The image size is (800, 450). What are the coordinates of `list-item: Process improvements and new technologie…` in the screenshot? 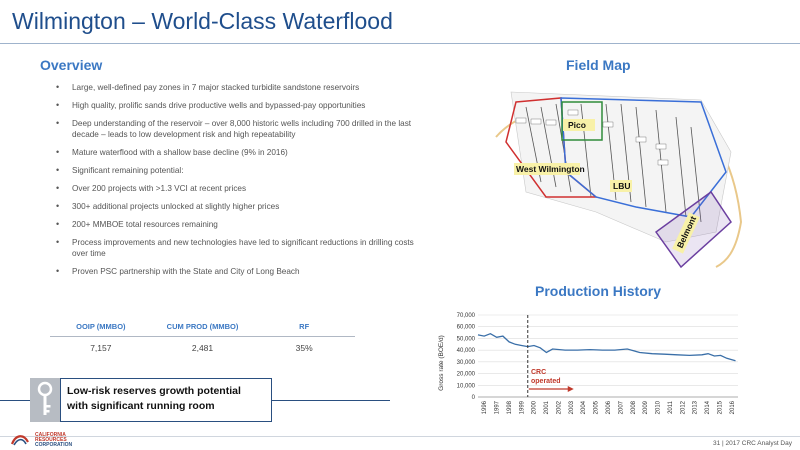 It's located at (243, 248).